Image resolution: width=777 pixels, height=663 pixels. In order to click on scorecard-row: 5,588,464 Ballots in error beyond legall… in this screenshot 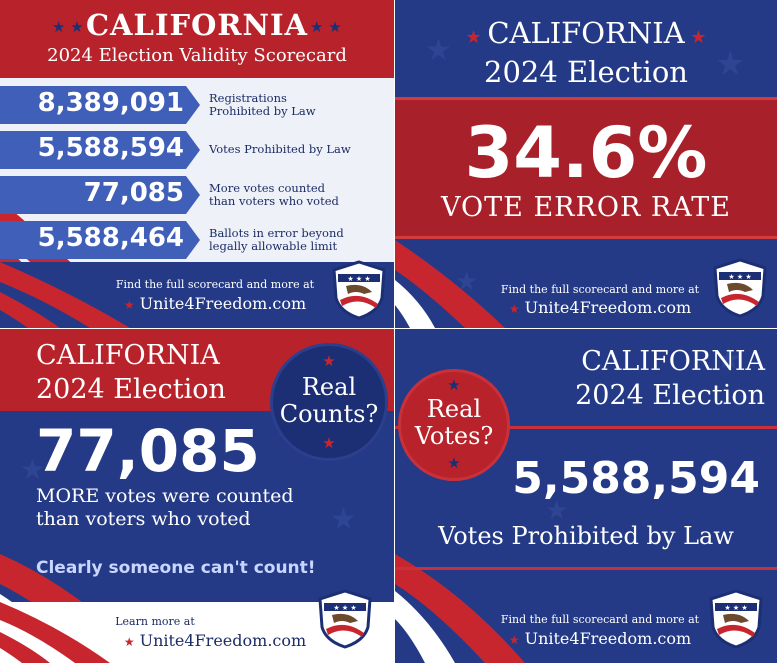, I will do `click(197, 240)`.